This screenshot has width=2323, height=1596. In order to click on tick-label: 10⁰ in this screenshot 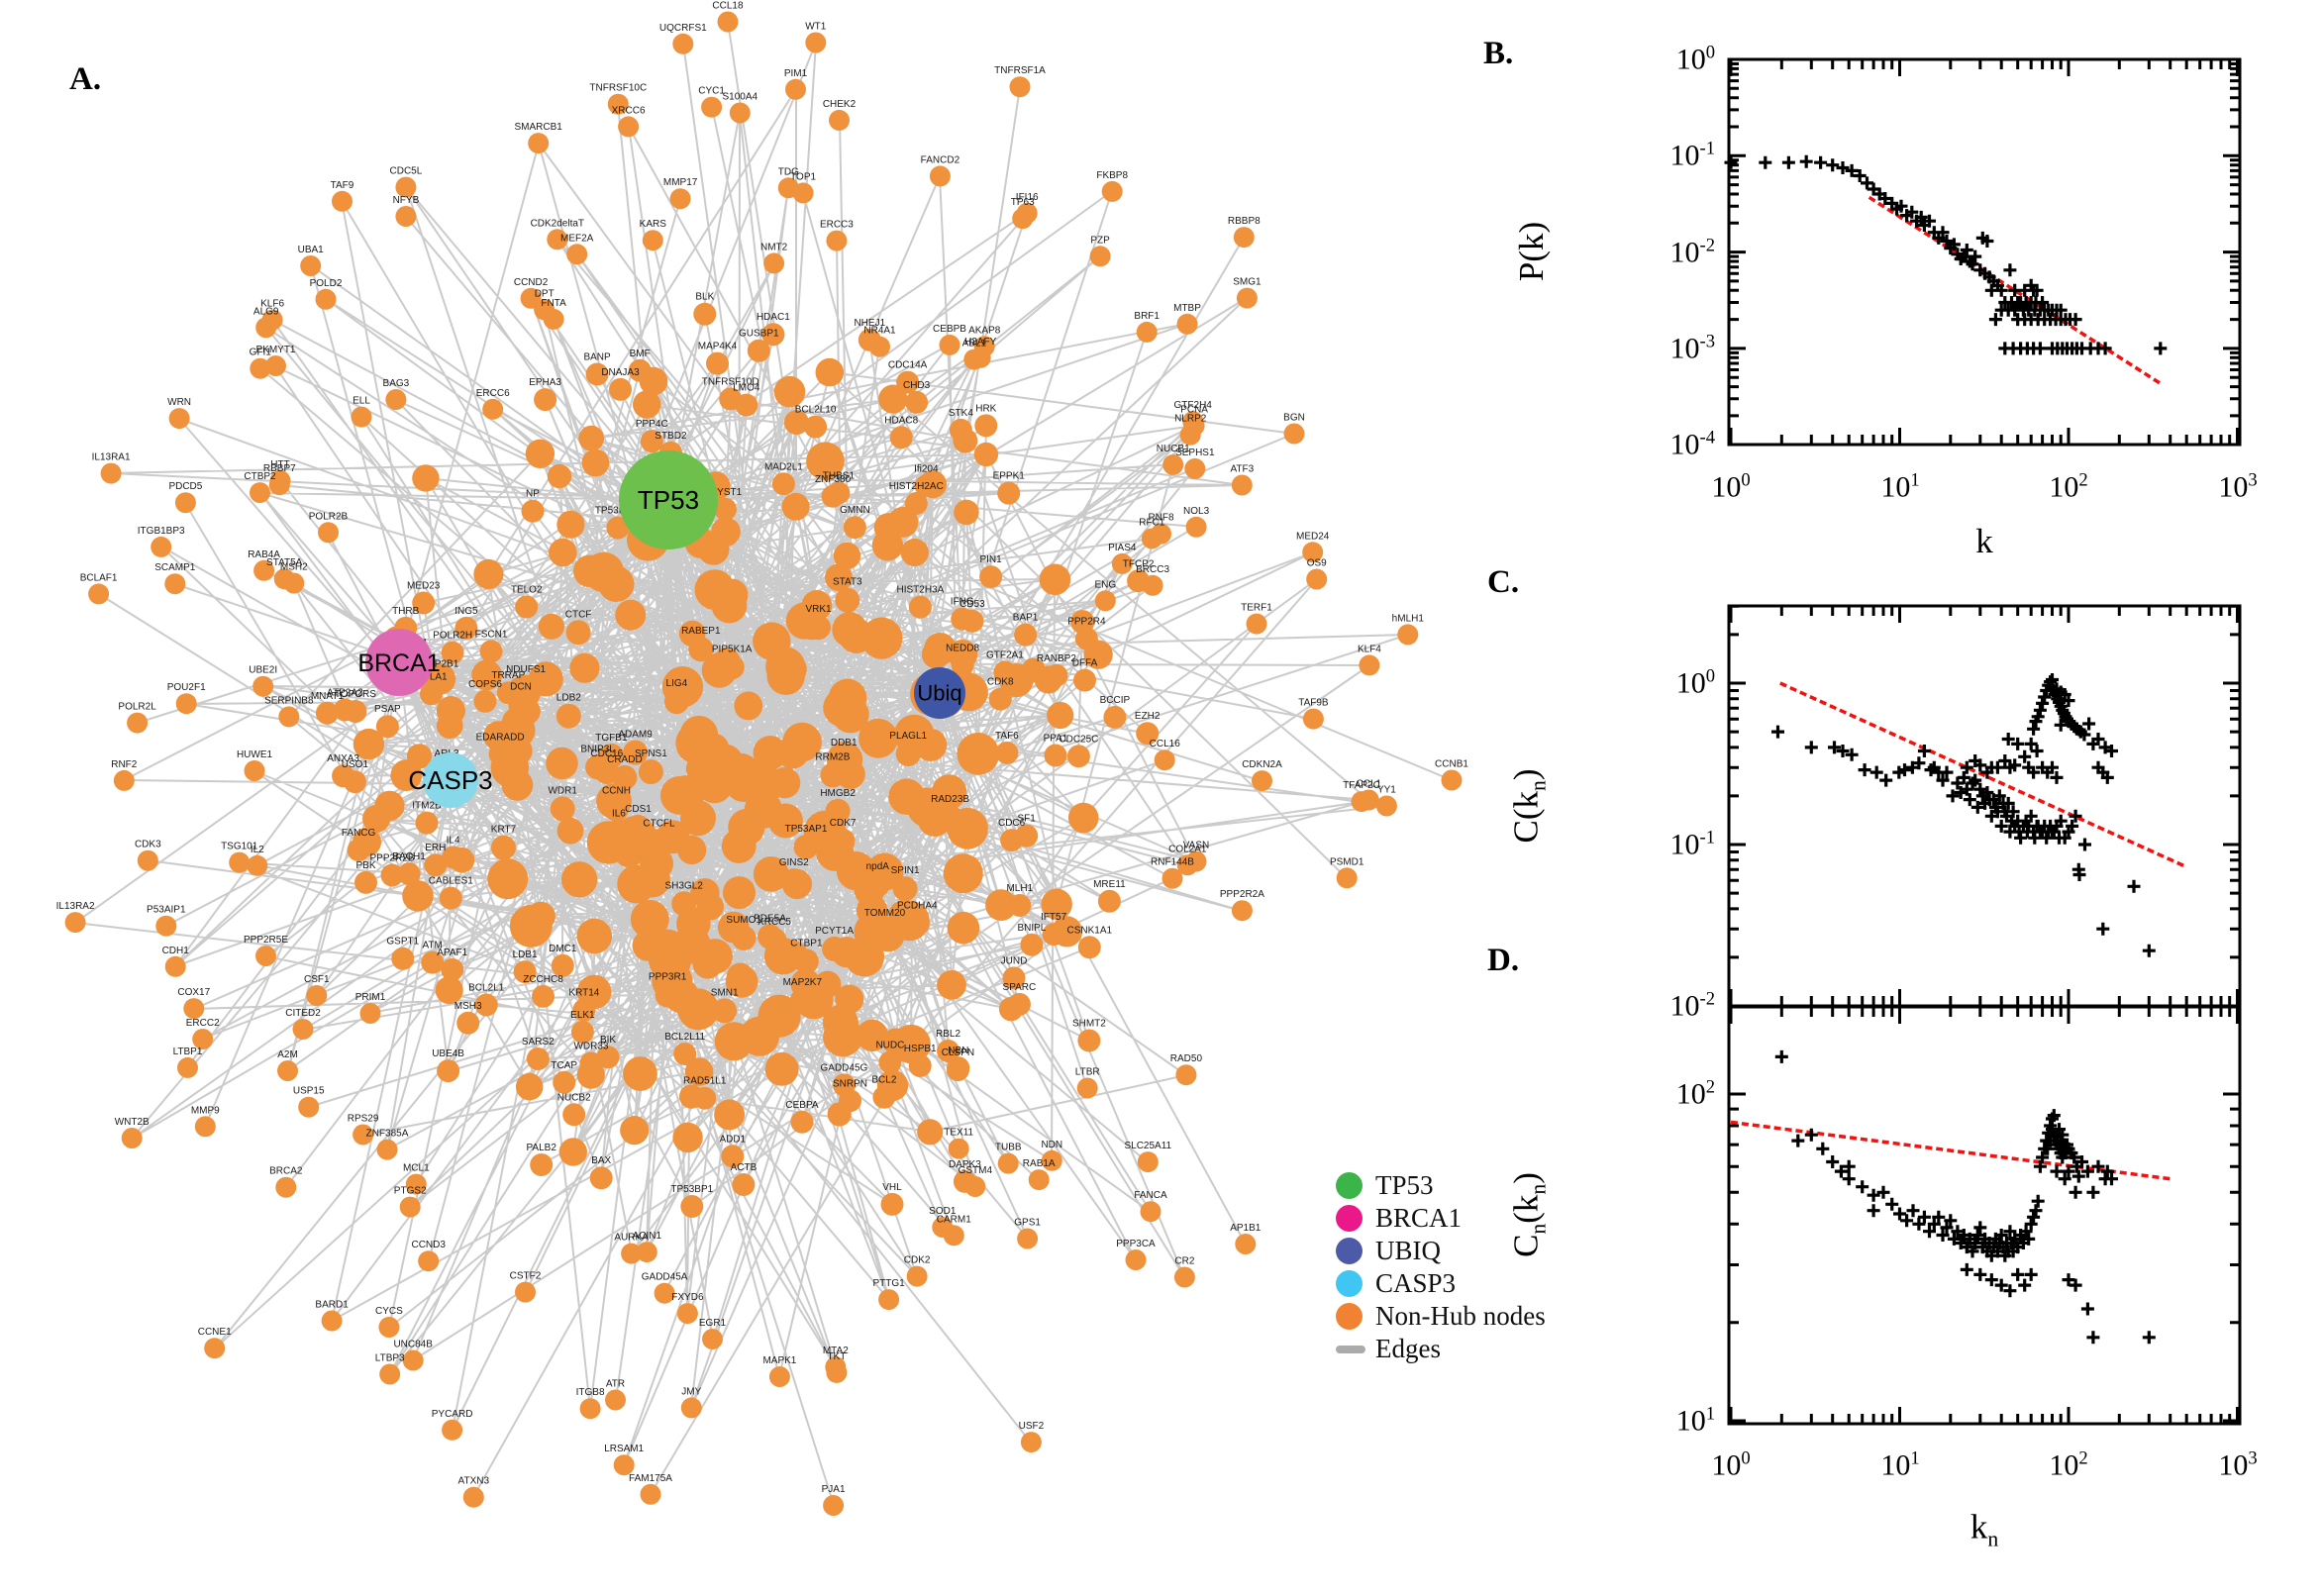, I will do `click(1695, 682)`.